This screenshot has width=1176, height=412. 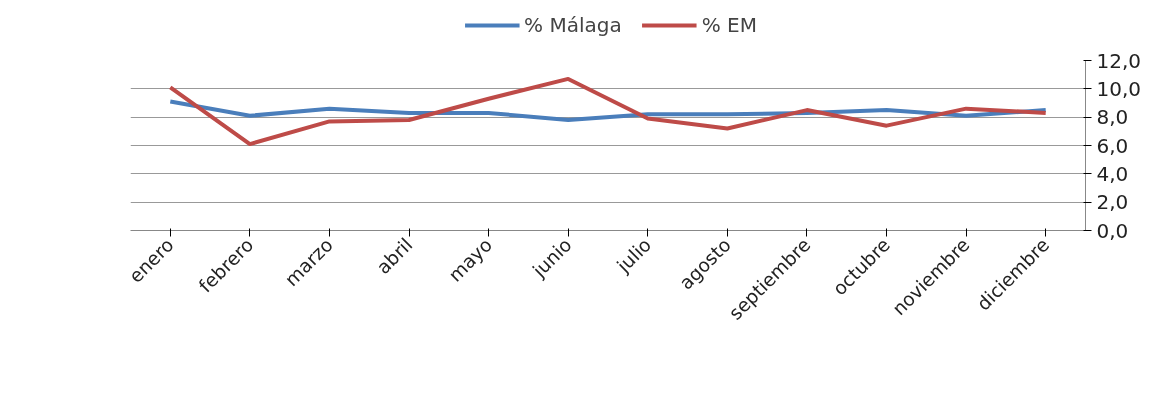 What do you see at coordinates (573, 25) in the screenshot?
I see `legend-label: % Málaga` at bounding box center [573, 25].